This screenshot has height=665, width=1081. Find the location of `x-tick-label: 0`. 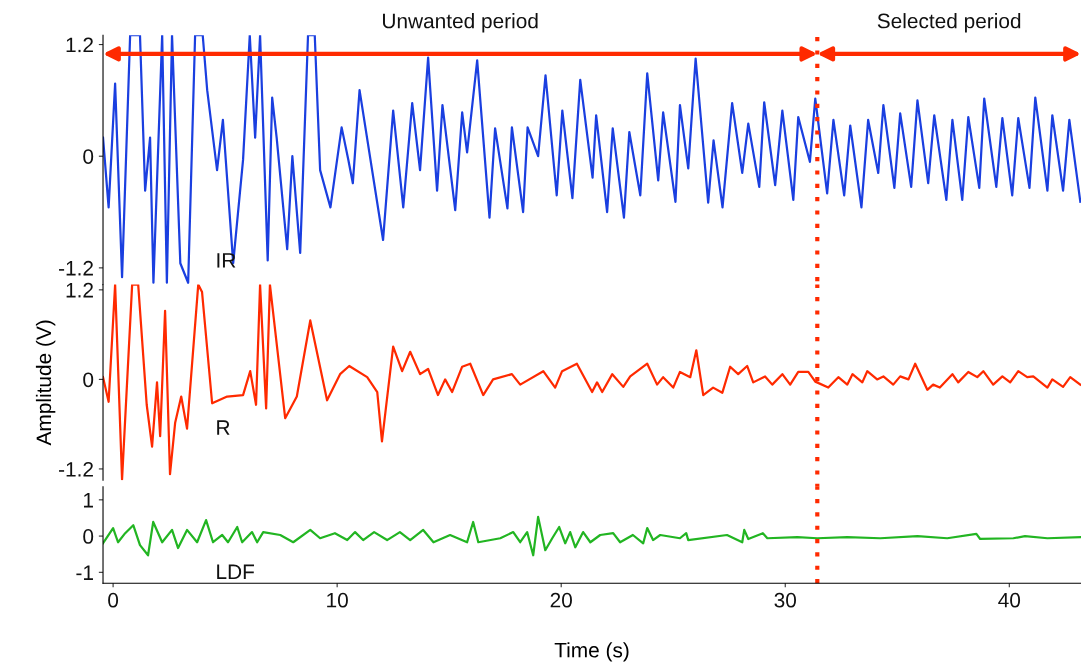

x-tick-label: 0 is located at coordinates (113, 600).